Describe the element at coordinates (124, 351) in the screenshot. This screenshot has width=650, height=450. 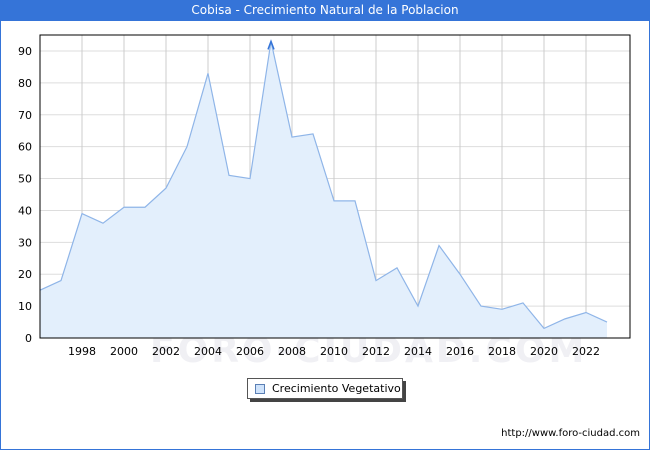
I see `x-tick-label: 2000` at that location.